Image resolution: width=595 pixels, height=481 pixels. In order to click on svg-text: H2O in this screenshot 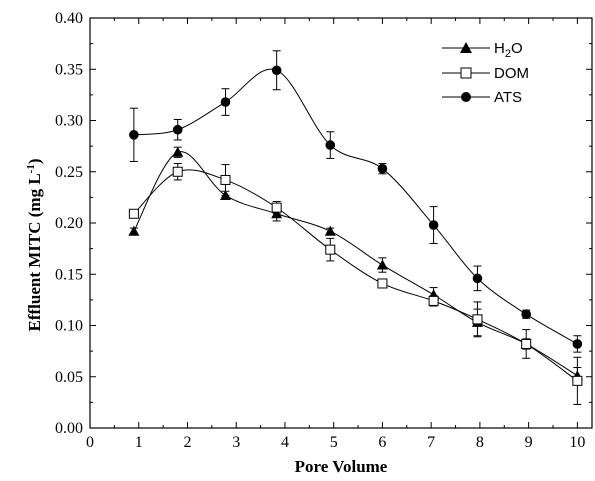, I will do `click(508, 50)`.